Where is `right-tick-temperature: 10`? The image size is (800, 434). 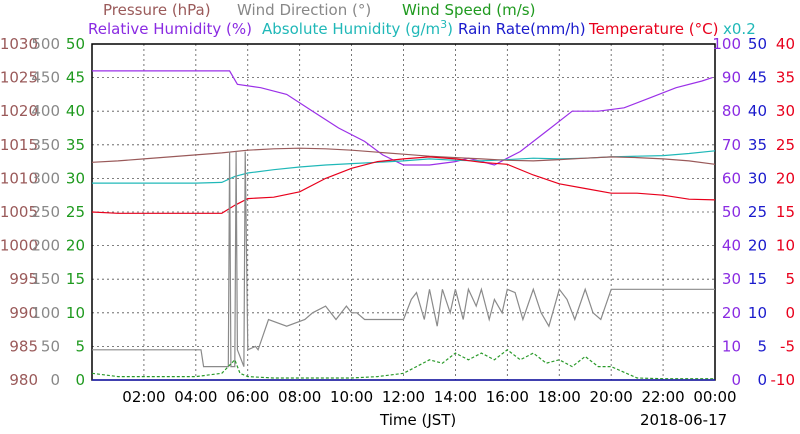 right-tick-temperature: 10 is located at coordinates (785, 246).